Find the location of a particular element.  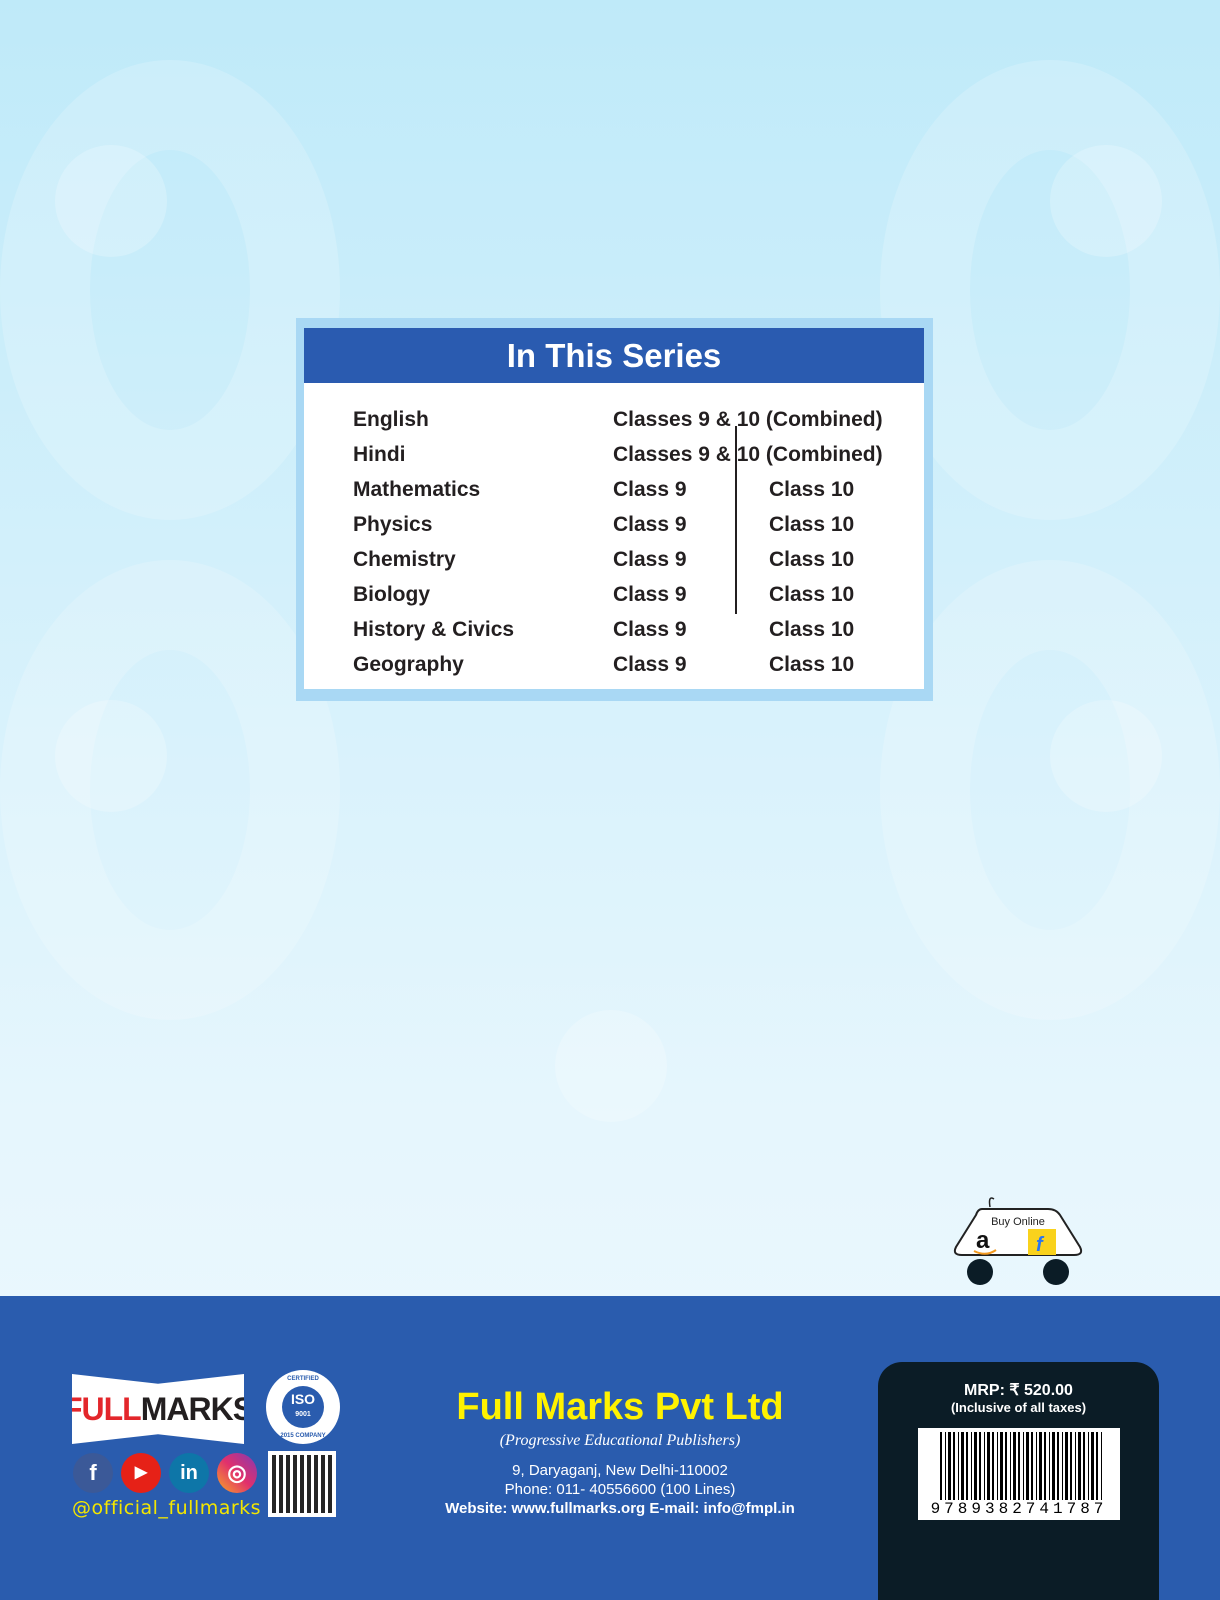

qr-code is located at coordinates (302, 1484).